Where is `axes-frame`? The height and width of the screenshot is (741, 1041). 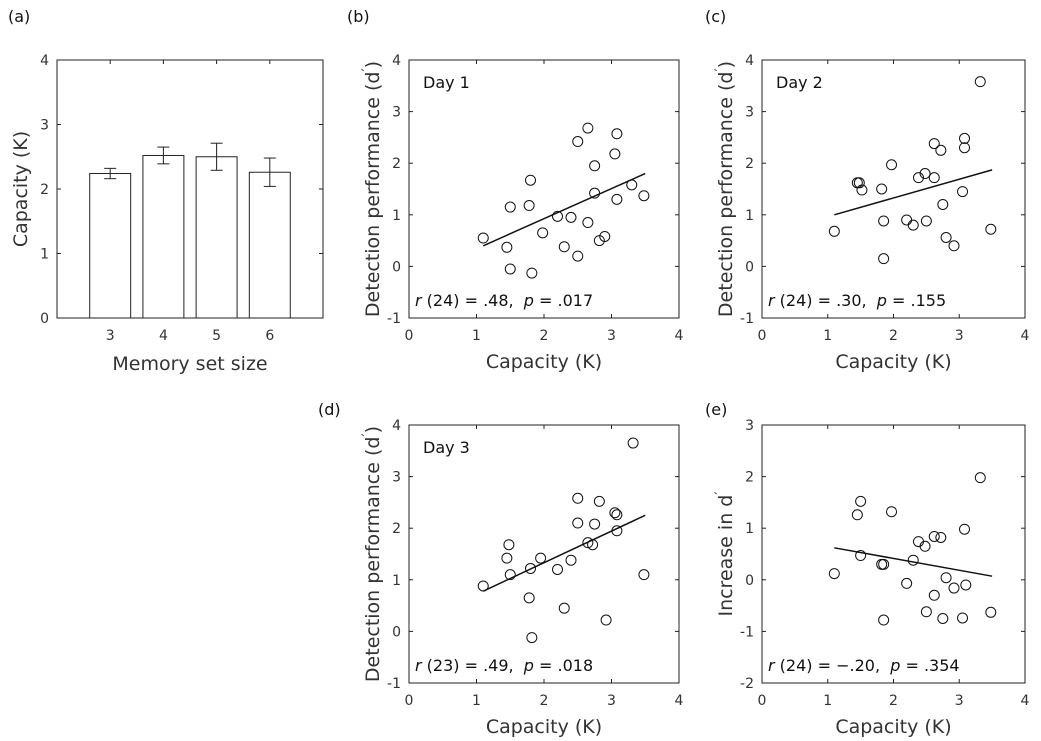 axes-frame is located at coordinates (893, 554).